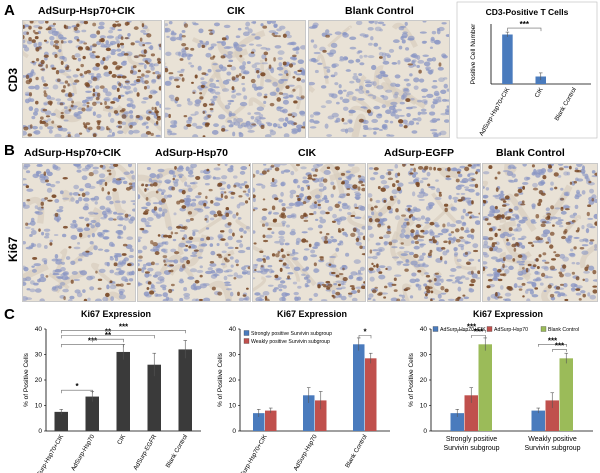  Describe the element at coordinates (473, 54) in the screenshot. I see `y-axis-label: Positive Cell Number` at that location.